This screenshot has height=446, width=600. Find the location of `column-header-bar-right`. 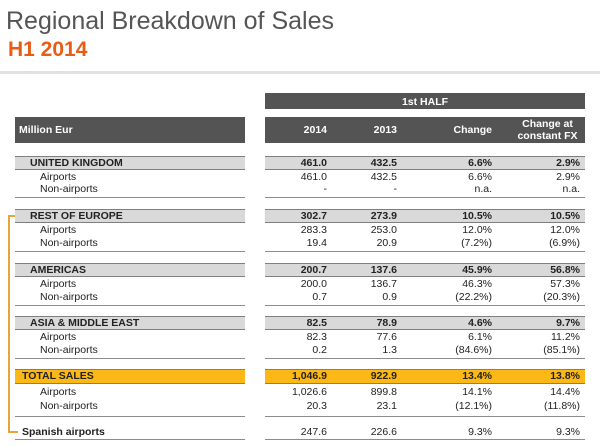

column-header-bar-right is located at coordinates (425, 130).